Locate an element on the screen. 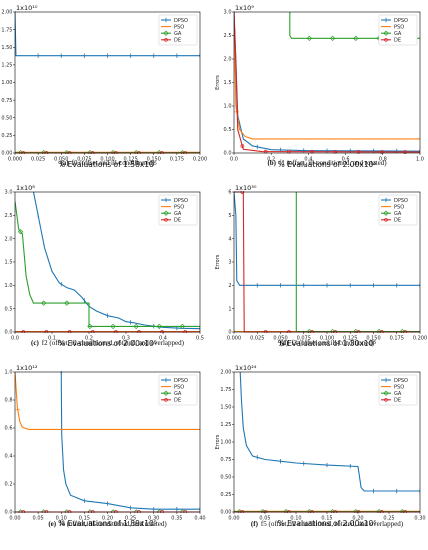  x-tick-label: 0.2 is located at coordinates (89, 339).